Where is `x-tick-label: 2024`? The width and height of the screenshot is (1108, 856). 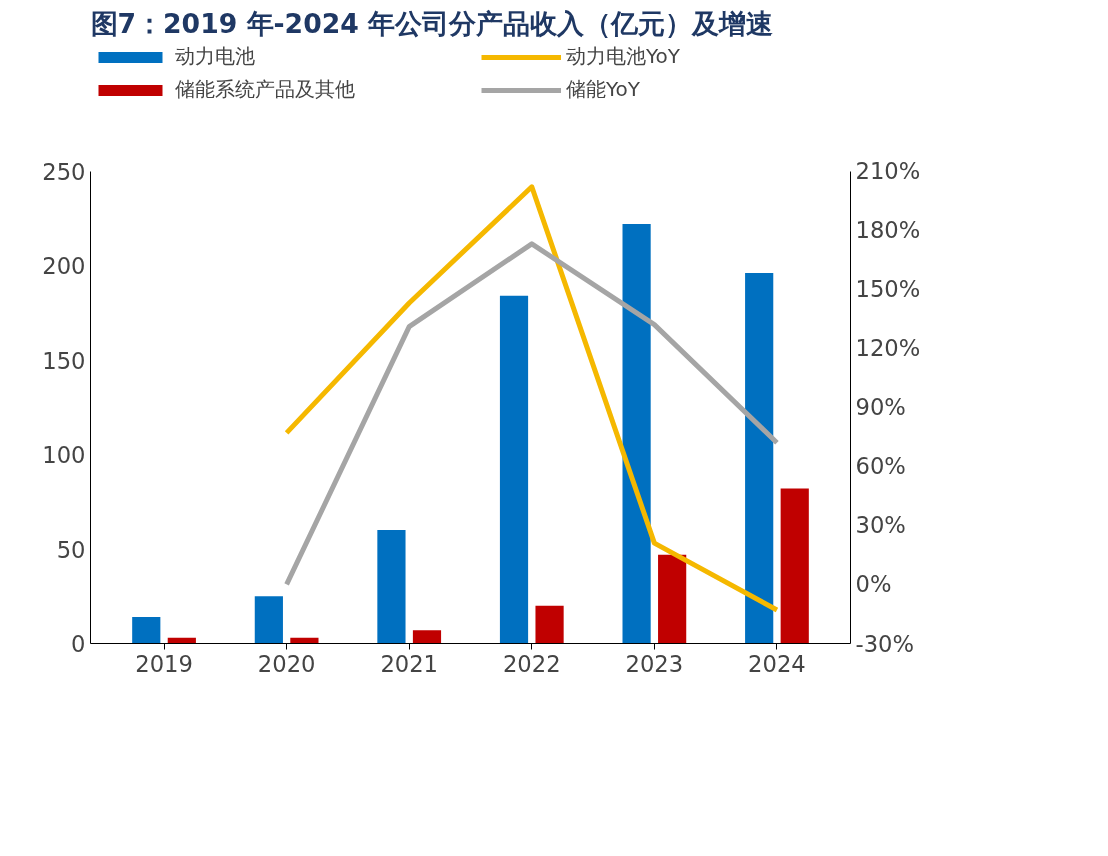 x-tick-label: 2024 is located at coordinates (777, 663).